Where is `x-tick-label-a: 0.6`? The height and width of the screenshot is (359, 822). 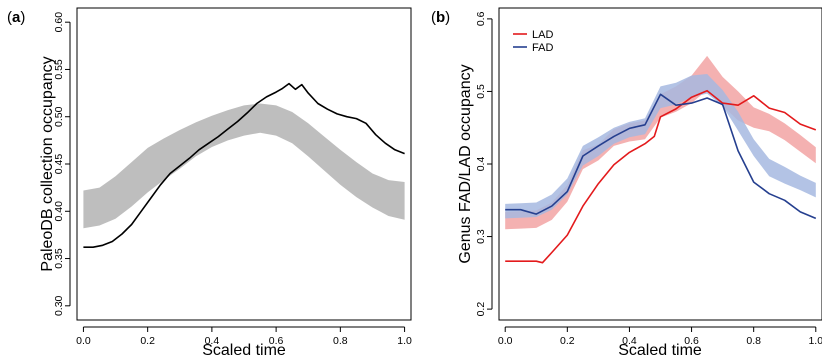
x-tick-label-a: 0.6 is located at coordinates (276, 341).